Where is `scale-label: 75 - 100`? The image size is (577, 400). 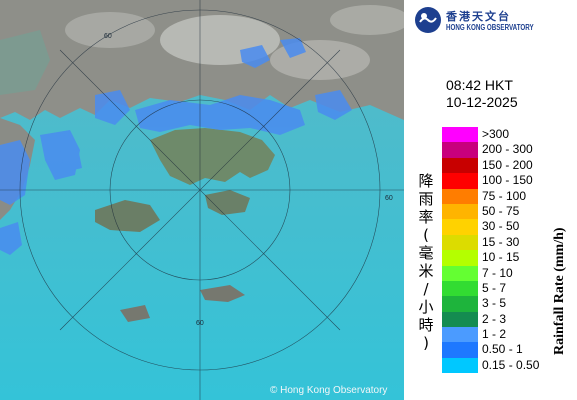
scale-label: 75 - 100 is located at coordinates (504, 195).